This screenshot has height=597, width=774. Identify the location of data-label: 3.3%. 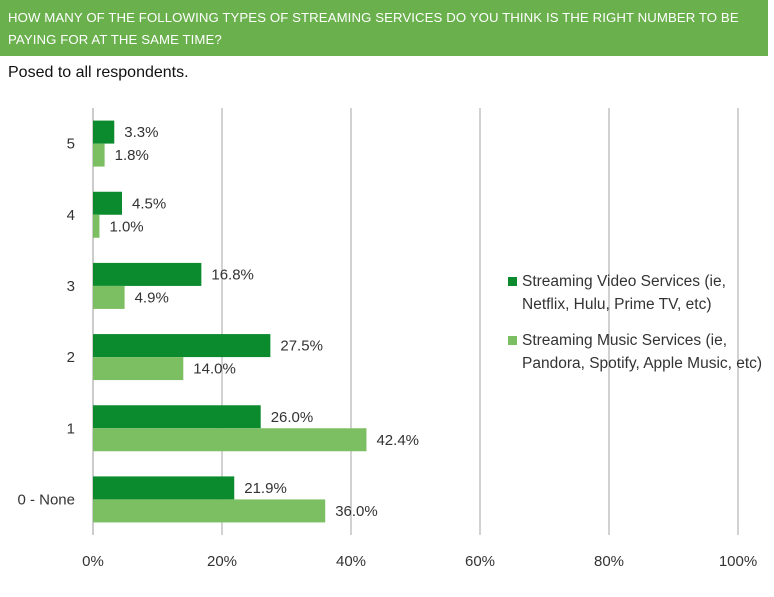
(141, 132).